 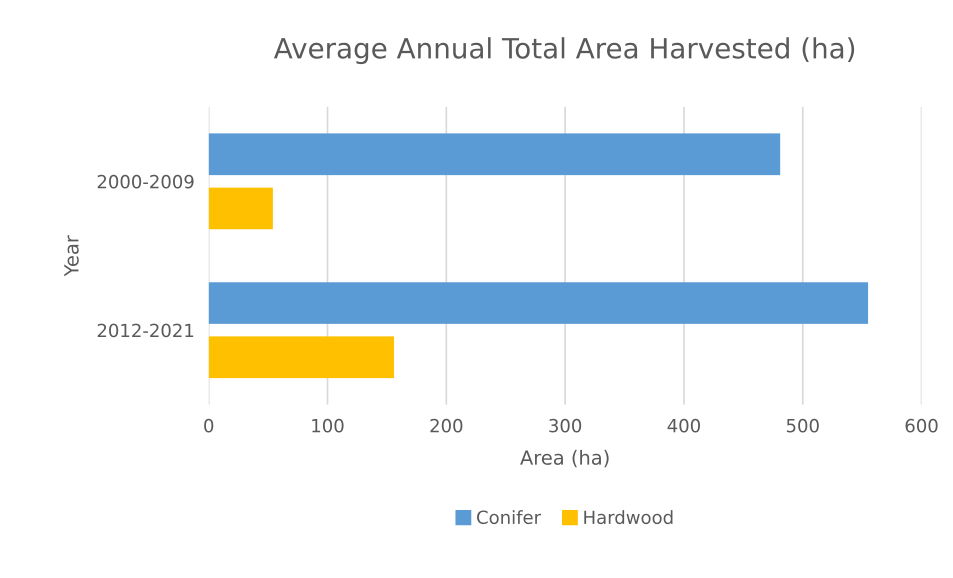 What do you see at coordinates (565, 425) in the screenshot?
I see `x-tick-label: 300` at bounding box center [565, 425].